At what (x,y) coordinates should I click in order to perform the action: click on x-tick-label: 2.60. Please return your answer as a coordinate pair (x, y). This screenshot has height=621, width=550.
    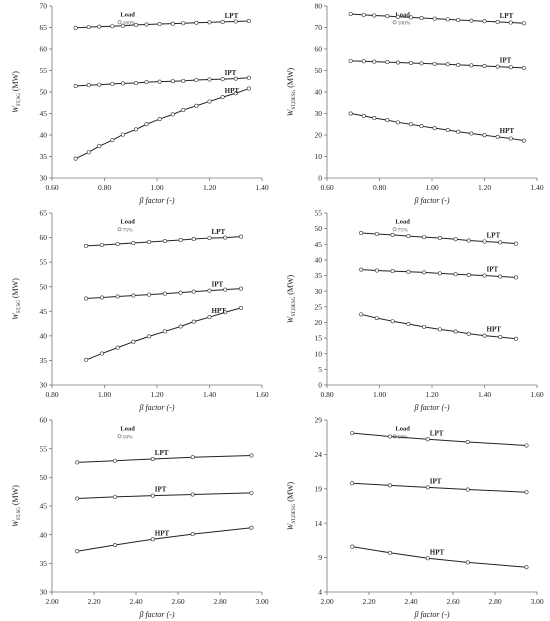
    Looking at the image, I should click on (452, 601).